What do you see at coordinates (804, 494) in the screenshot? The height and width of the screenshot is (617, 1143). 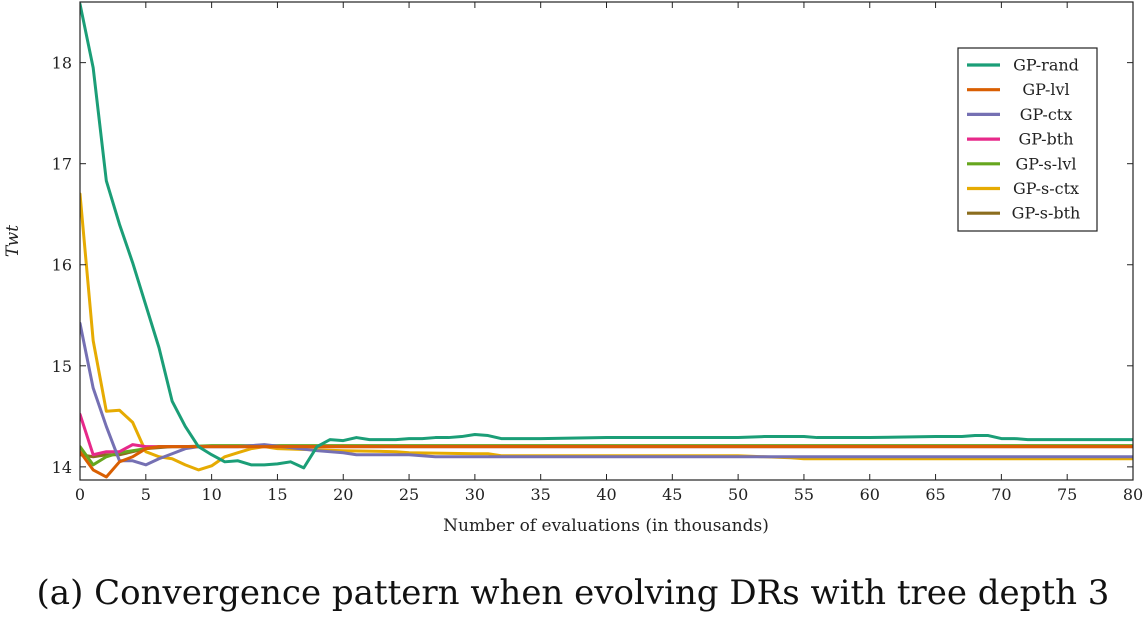 I see `x-tick-label: 55` at bounding box center [804, 494].